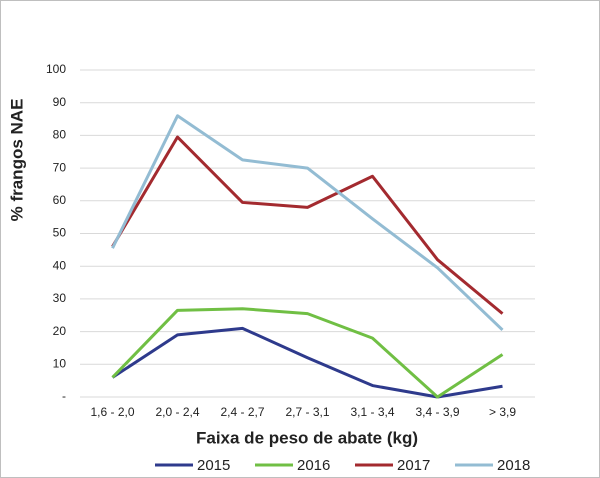  Describe the element at coordinates (60, 331) in the screenshot. I see `y-tick-label: 20` at that location.